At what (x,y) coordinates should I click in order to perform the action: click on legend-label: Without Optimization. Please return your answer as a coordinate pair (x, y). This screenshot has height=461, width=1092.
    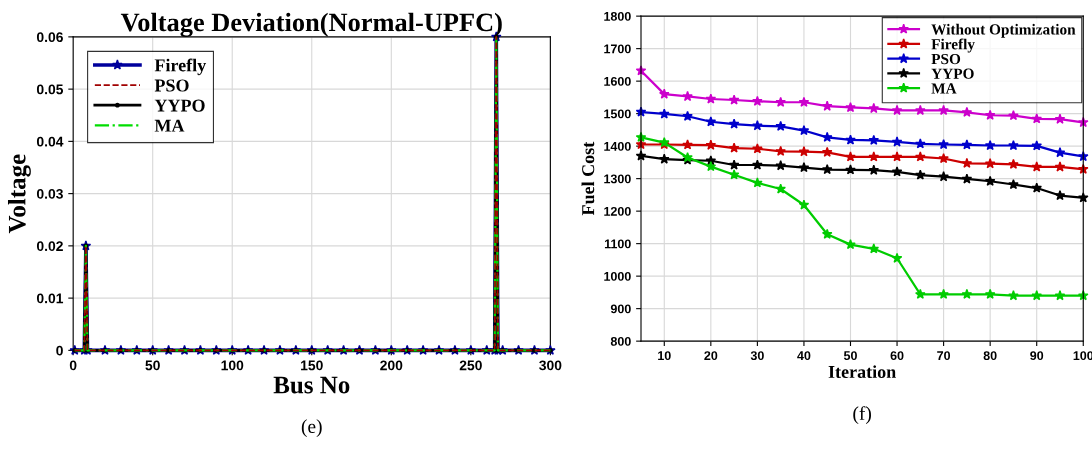
    Looking at the image, I should click on (1003, 30).